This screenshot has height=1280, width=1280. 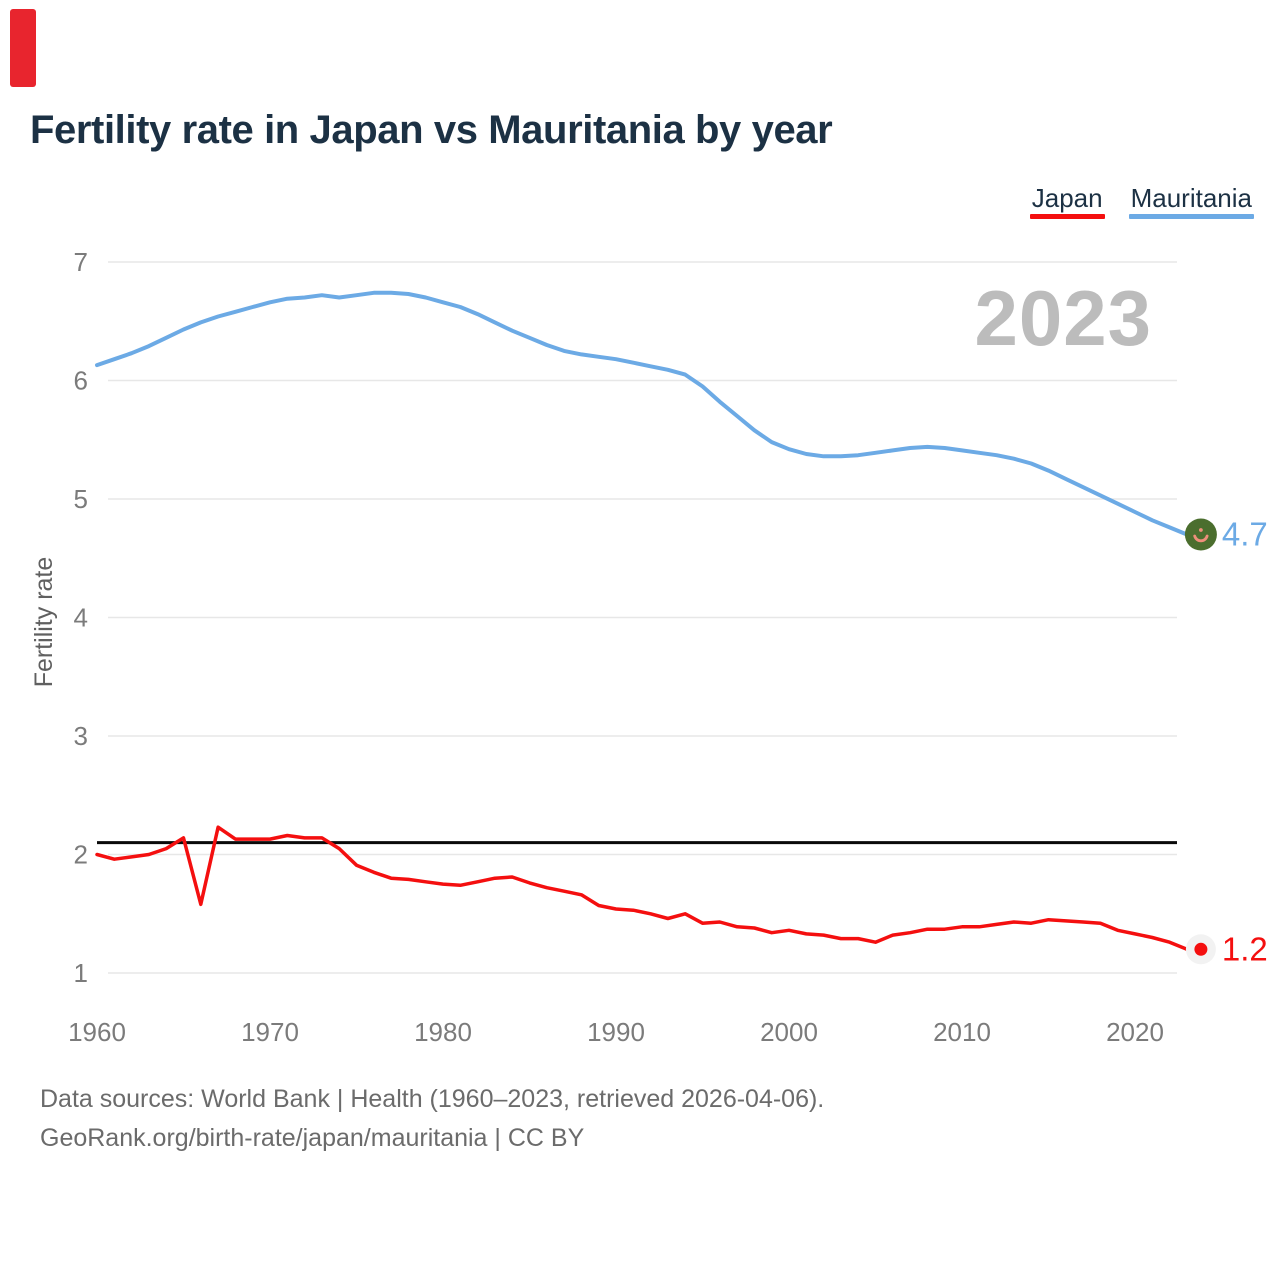 I want to click on crescent-icon, so click(x=1201, y=538).